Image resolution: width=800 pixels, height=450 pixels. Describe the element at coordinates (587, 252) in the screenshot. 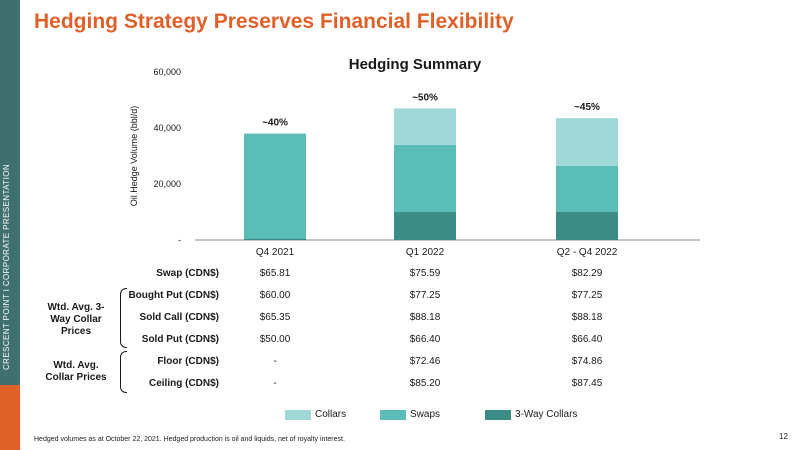

I see `x-tick-label: Q2 - Q4 2022` at that location.